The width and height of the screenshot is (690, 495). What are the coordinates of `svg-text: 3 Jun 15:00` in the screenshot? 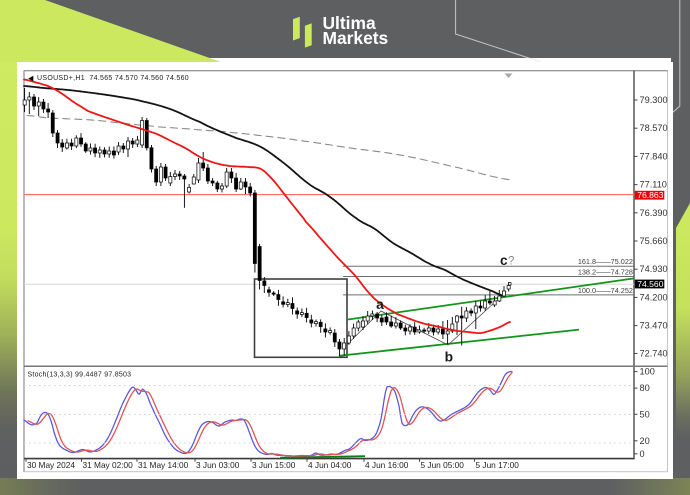 It's located at (274, 465).